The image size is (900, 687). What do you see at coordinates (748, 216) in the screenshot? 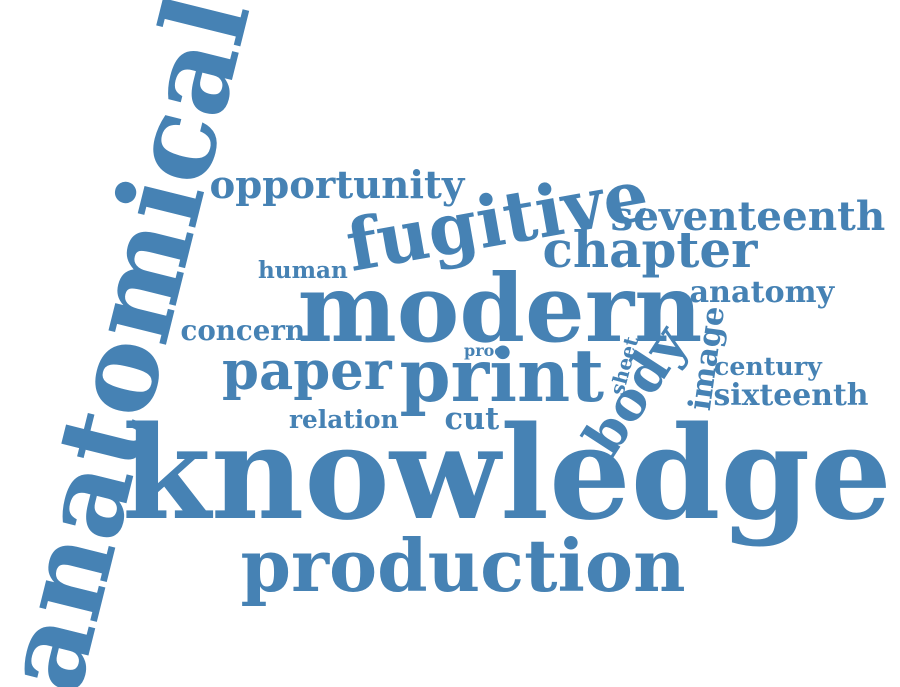
I see `word-seventeenth: seventeenth` at bounding box center [748, 216].